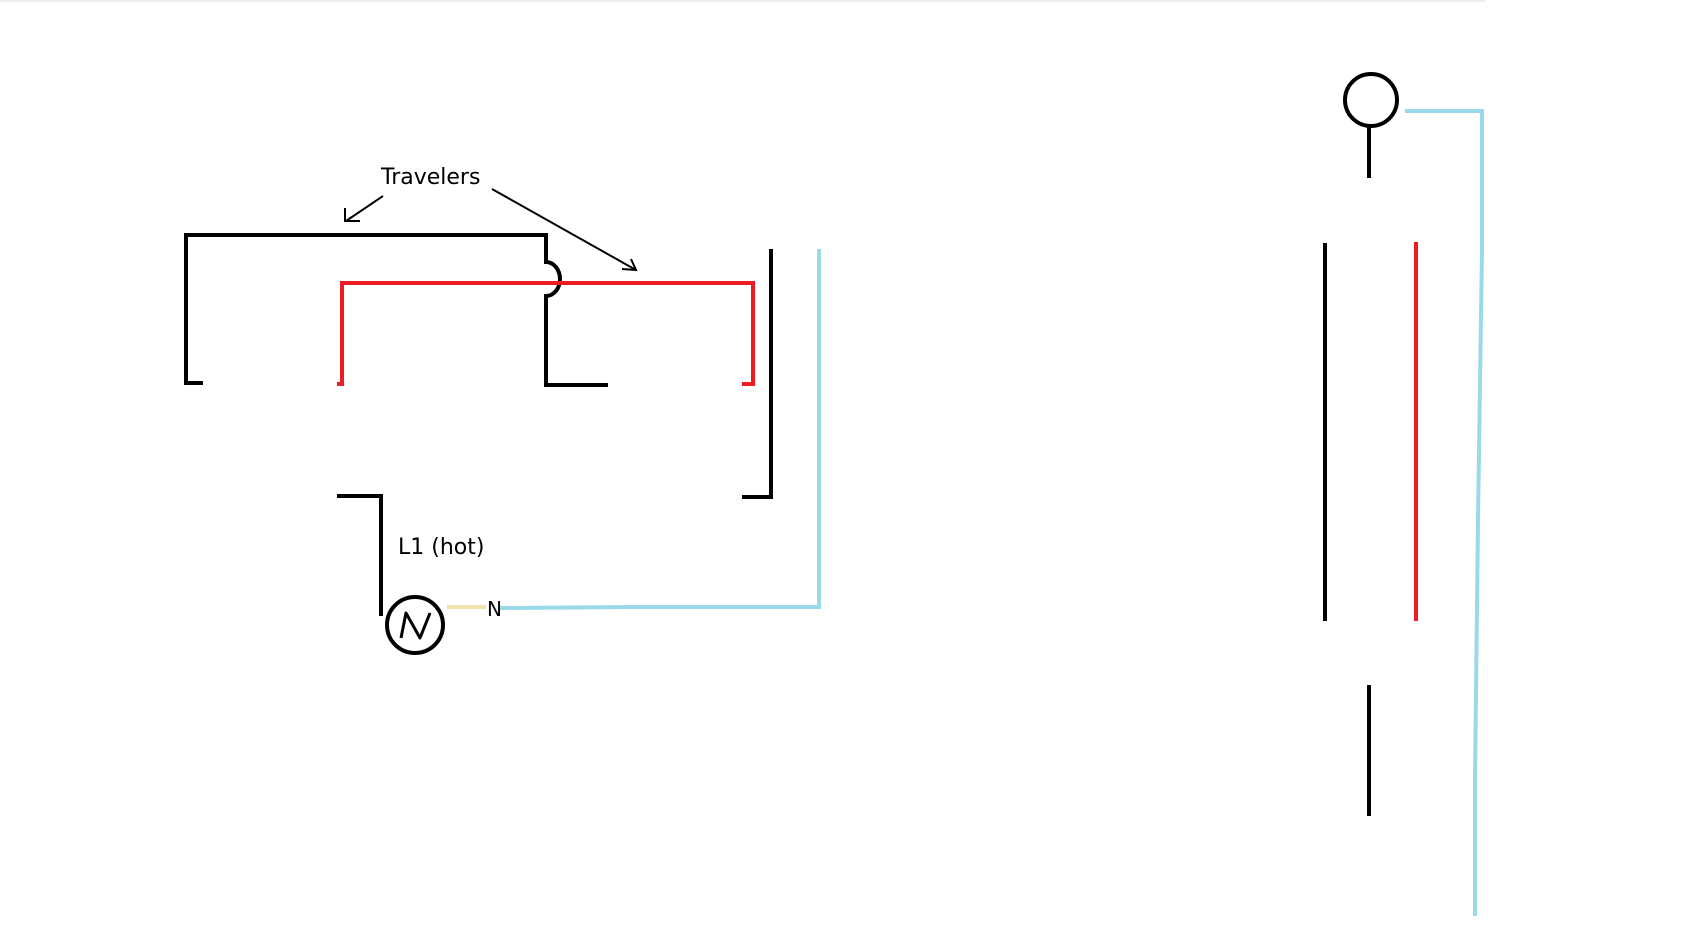 This screenshot has width=1707, height=949. Describe the element at coordinates (494, 609) in the screenshot. I see `neutral-label: N` at that location.